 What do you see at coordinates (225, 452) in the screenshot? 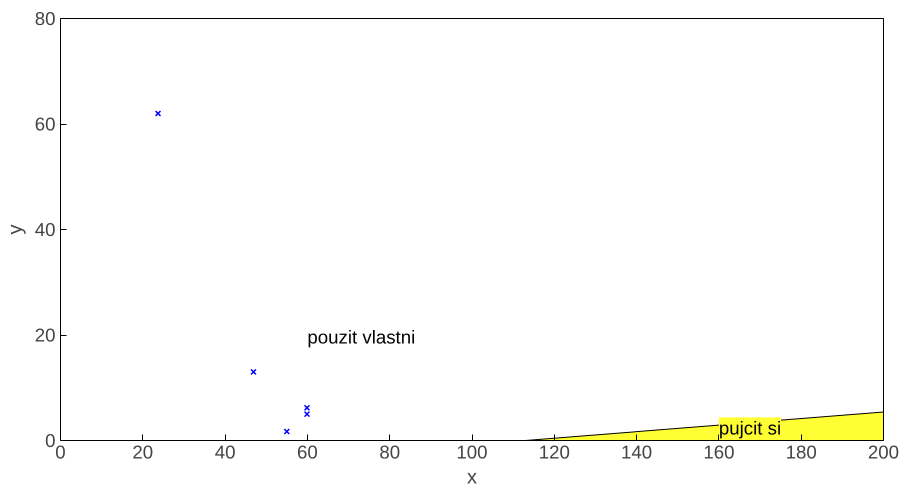
I see `x-tick-label: 40` at bounding box center [225, 452].